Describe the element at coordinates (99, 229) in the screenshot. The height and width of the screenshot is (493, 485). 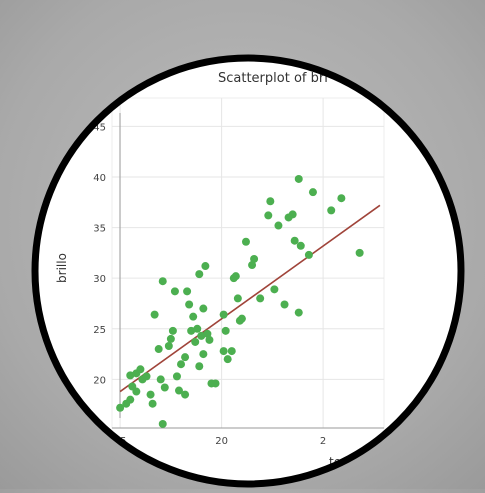
I see `y-tick-label: 35` at that location.